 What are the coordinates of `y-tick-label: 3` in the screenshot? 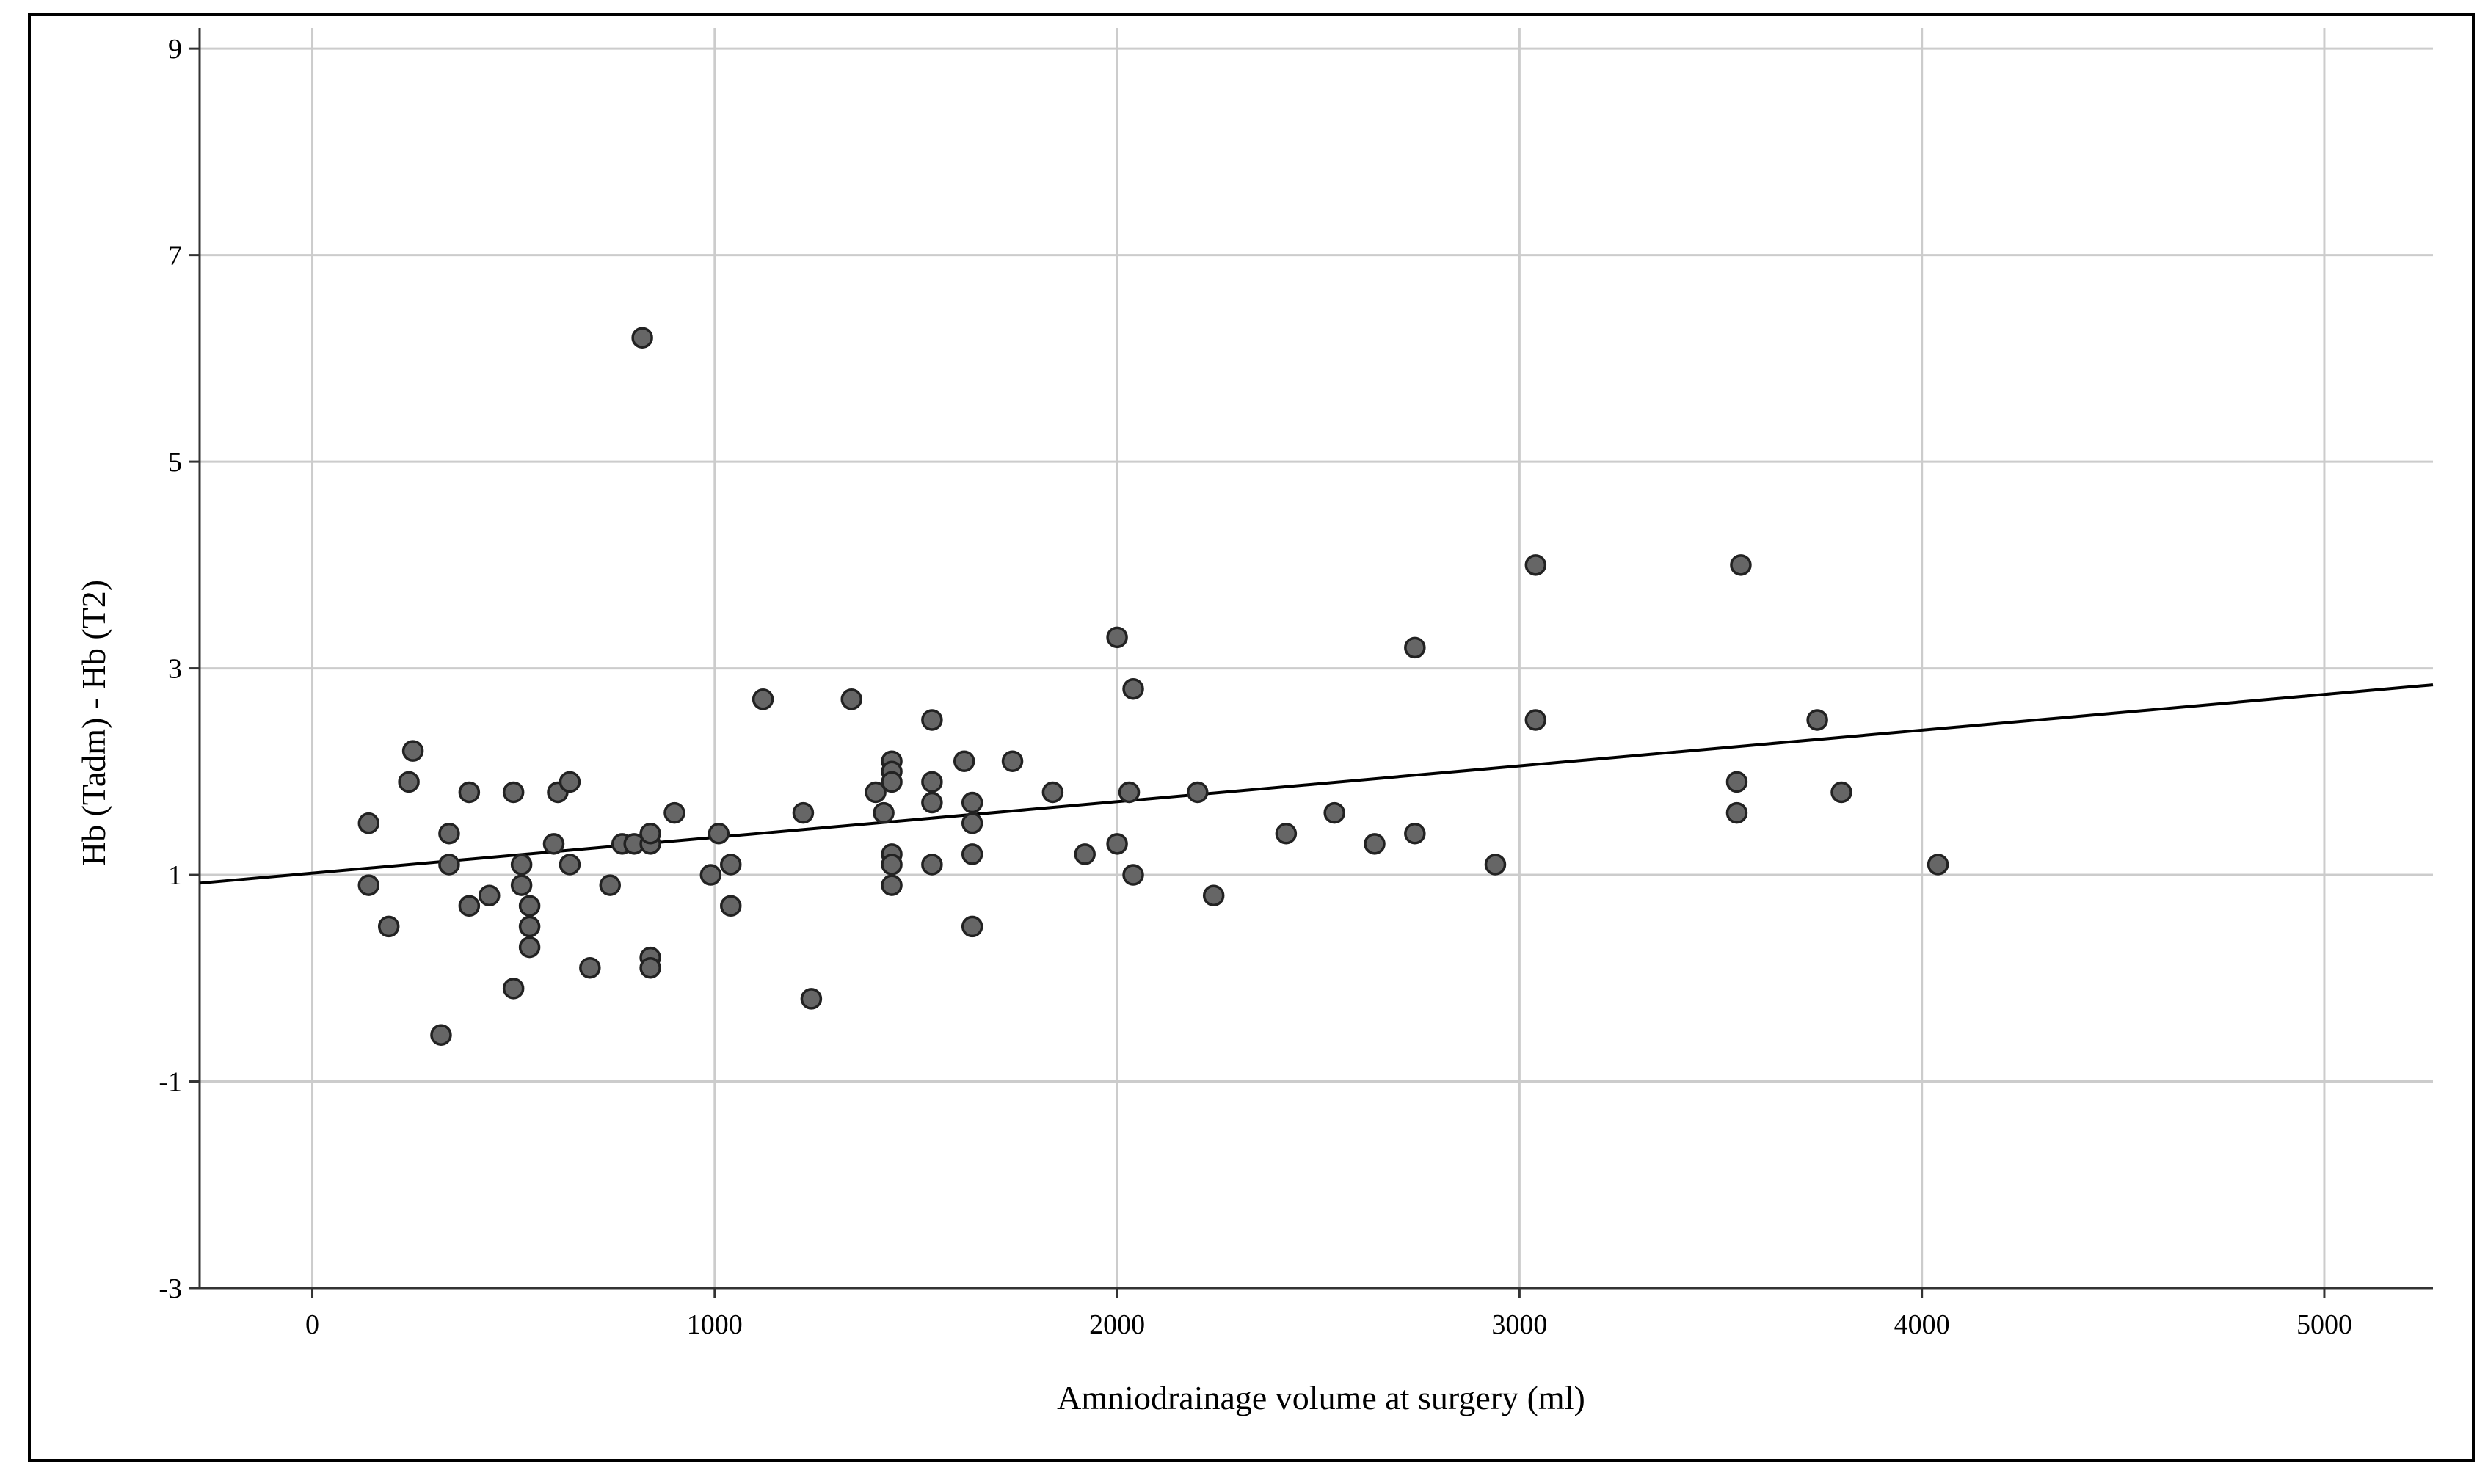 It's located at (175, 669).